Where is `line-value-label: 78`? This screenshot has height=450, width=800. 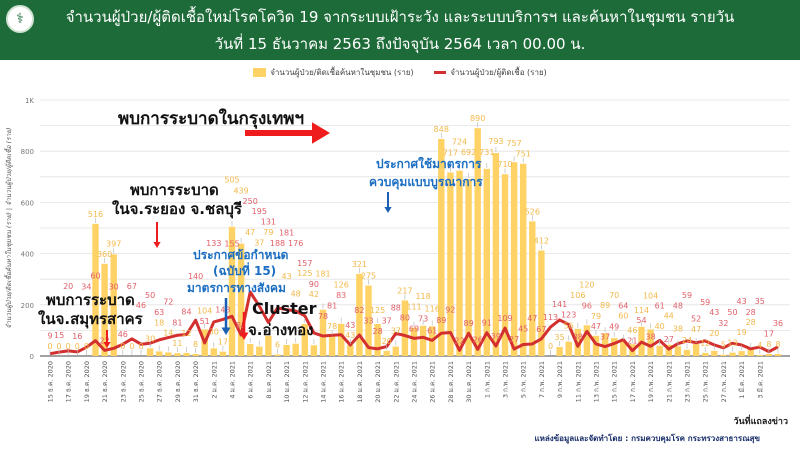
line-value-label: 78 is located at coordinates (323, 316).